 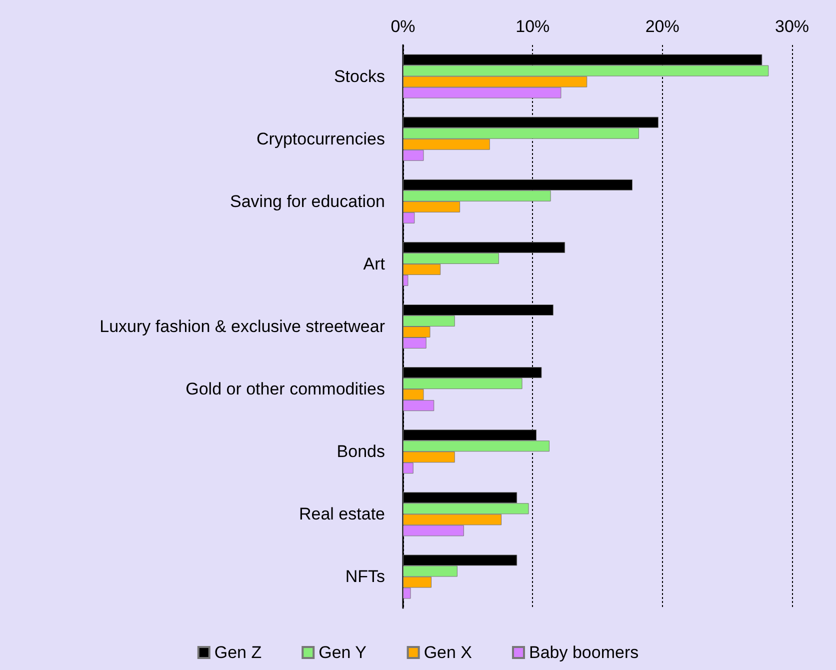 I want to click on y-tick-label: Saving for education, so click(x=307, y=201).